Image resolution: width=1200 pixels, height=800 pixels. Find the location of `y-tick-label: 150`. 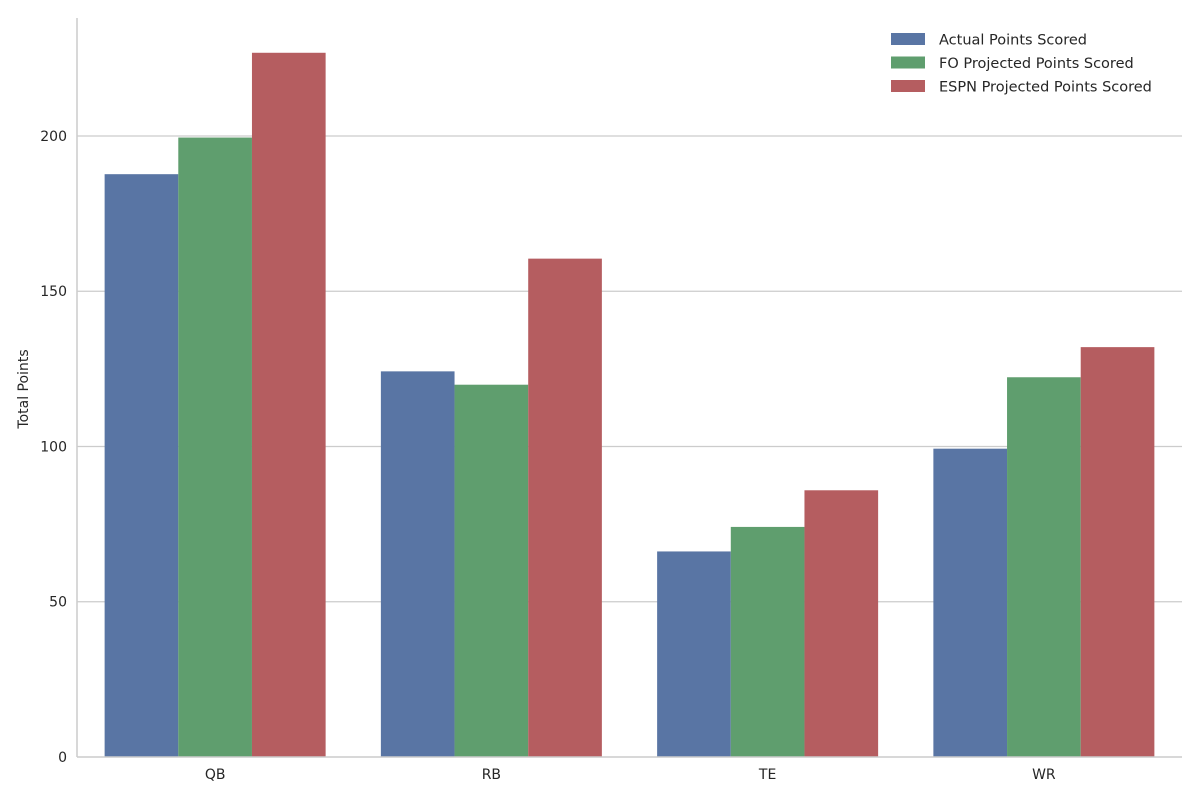

y-tick-label: 150 is located at coordinates (53, 292).